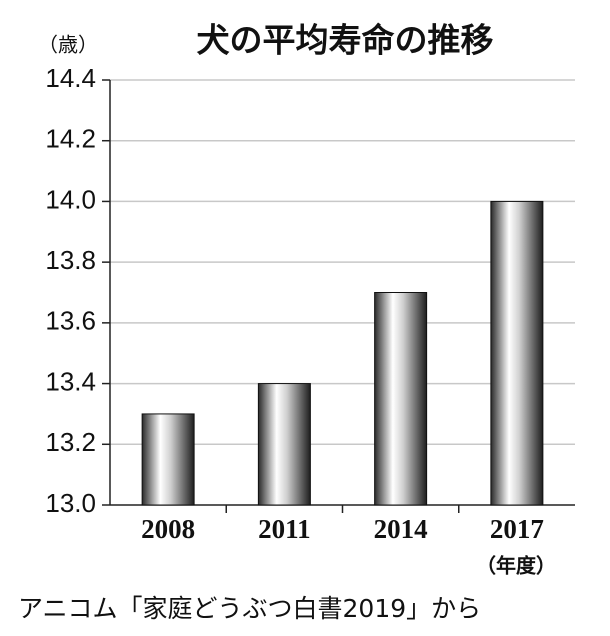 The height and width of the screenshot is (636, 610). I want to click on x-tick-label: 2008, so click(168, 529).